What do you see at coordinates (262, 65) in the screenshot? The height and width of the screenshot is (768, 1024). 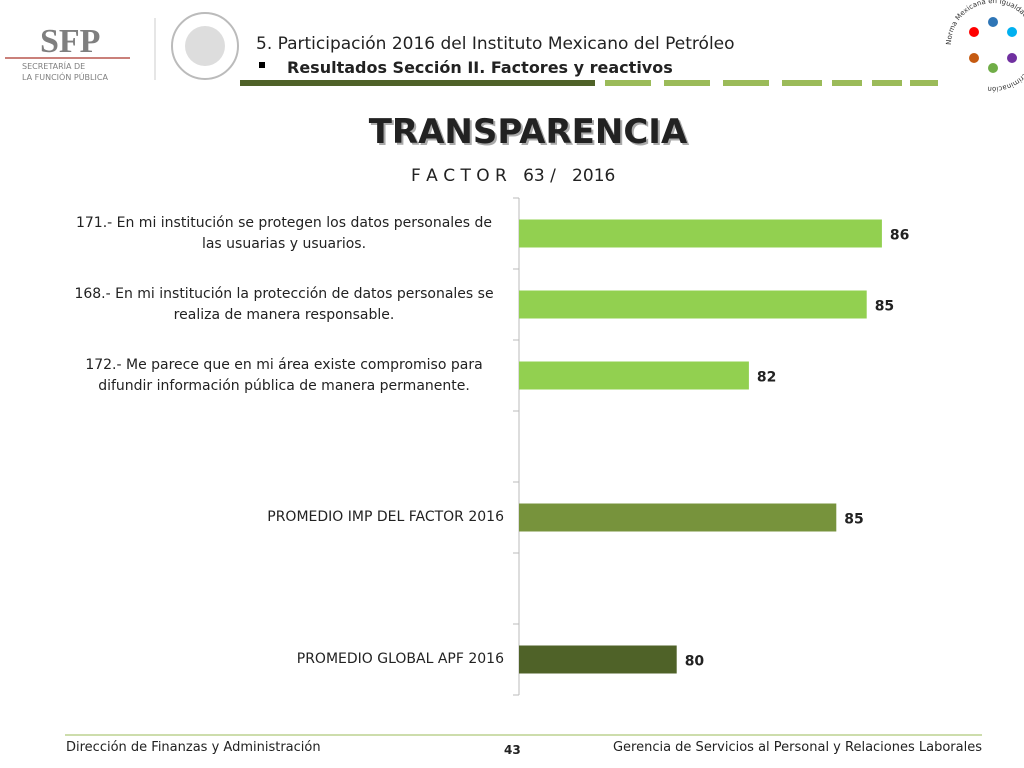 I see `bullet` at bounding box center [262, 65].